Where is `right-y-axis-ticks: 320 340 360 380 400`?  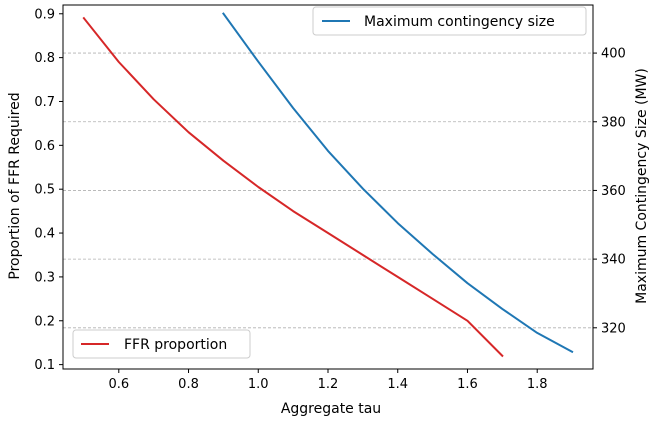
right-y-axis-ticks: 320 340 360 380 400 is located at coordinates (609, 191).